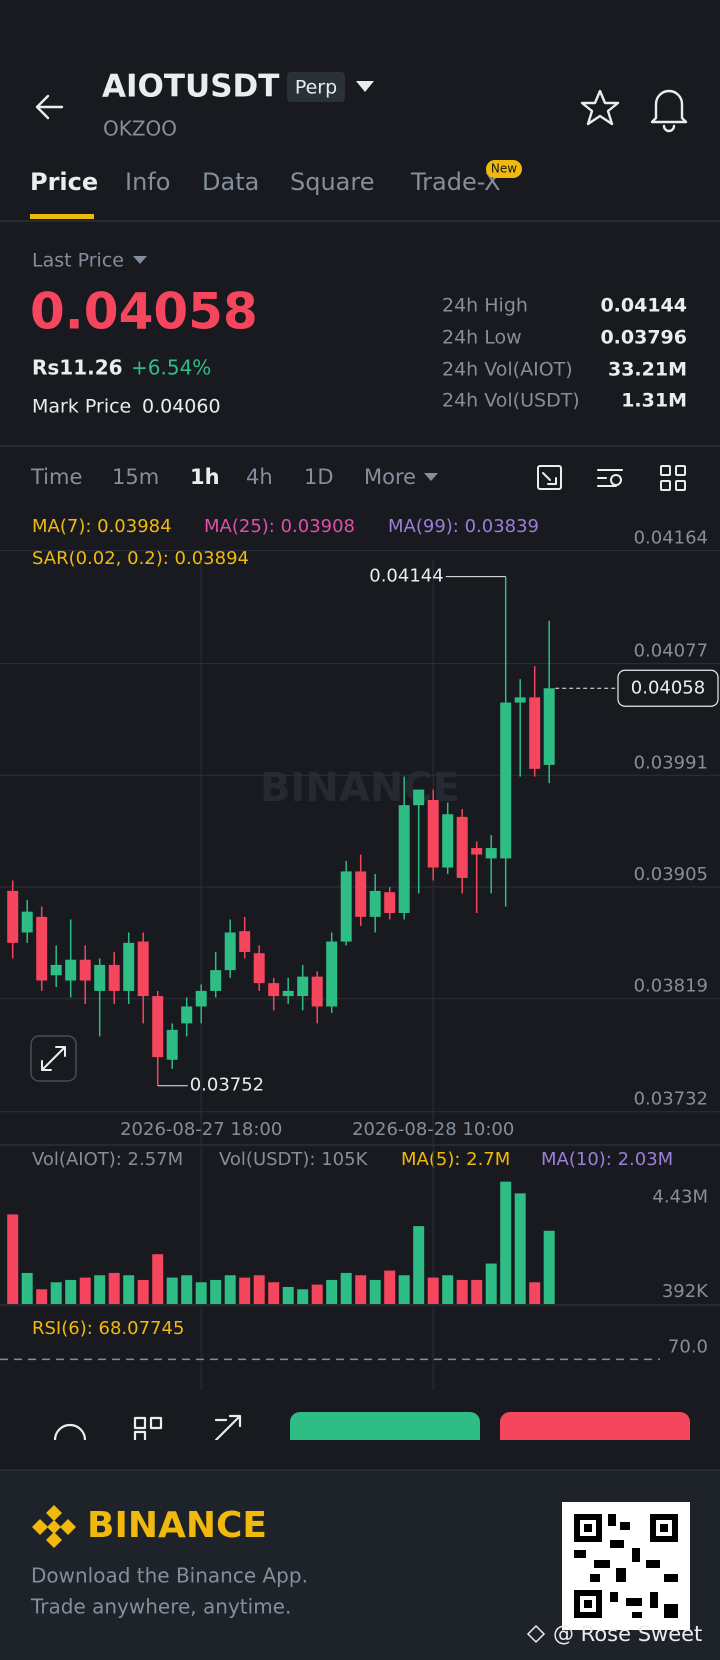 This screenshot has width=720, height=1660. What do you see at coordinates (332, 182) in the screenshot?
I see `tab: Square` at bounding box center [332, 182].